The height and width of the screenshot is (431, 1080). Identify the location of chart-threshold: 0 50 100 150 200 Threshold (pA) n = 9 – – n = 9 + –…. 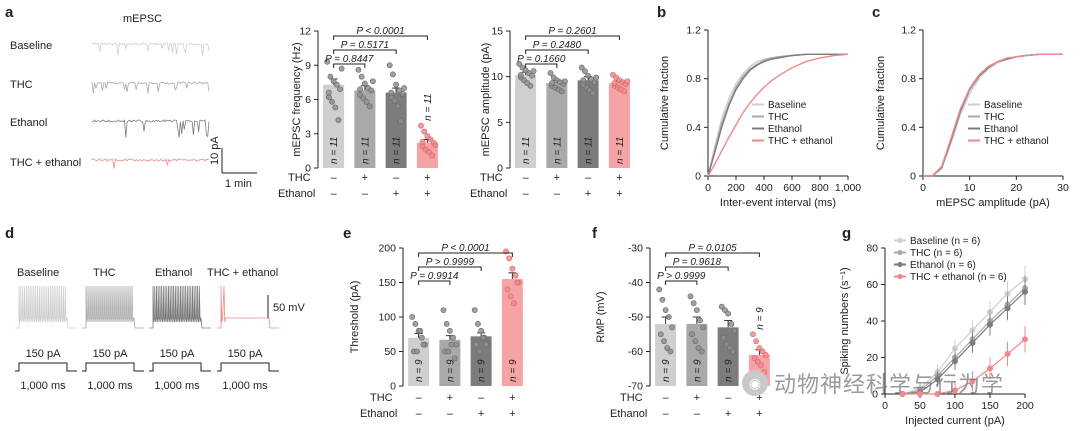
(436, 331).